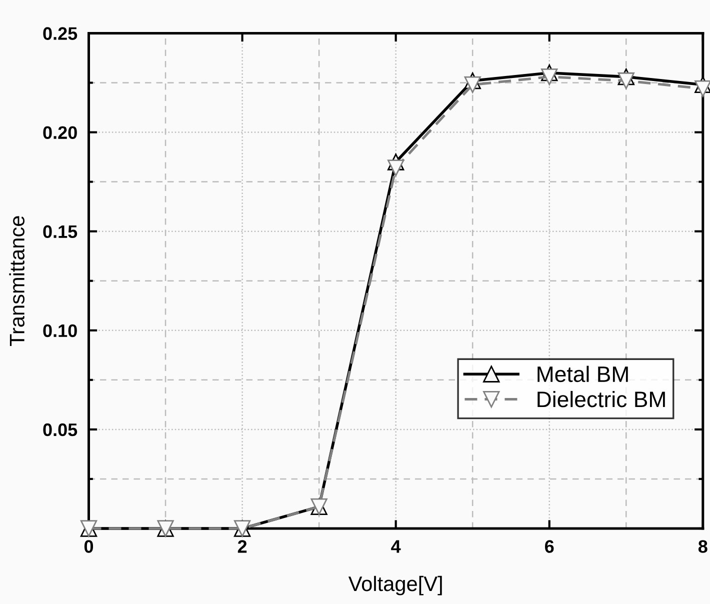 This screenshot has width=710, height=604. What do you see at coordinates (16, 281) in the screenshot?
I see `y-axis-title: Transmittance` at bounding box center [16, 281].